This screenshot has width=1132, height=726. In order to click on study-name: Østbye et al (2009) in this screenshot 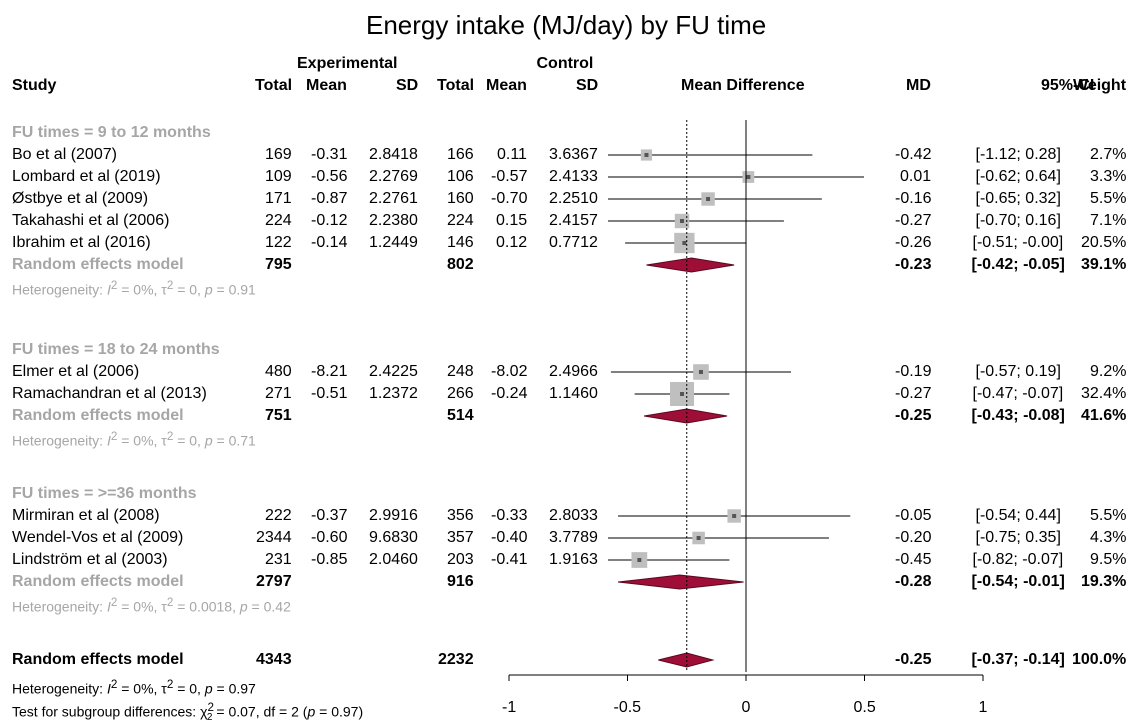, I will do `click(80, 198)`.